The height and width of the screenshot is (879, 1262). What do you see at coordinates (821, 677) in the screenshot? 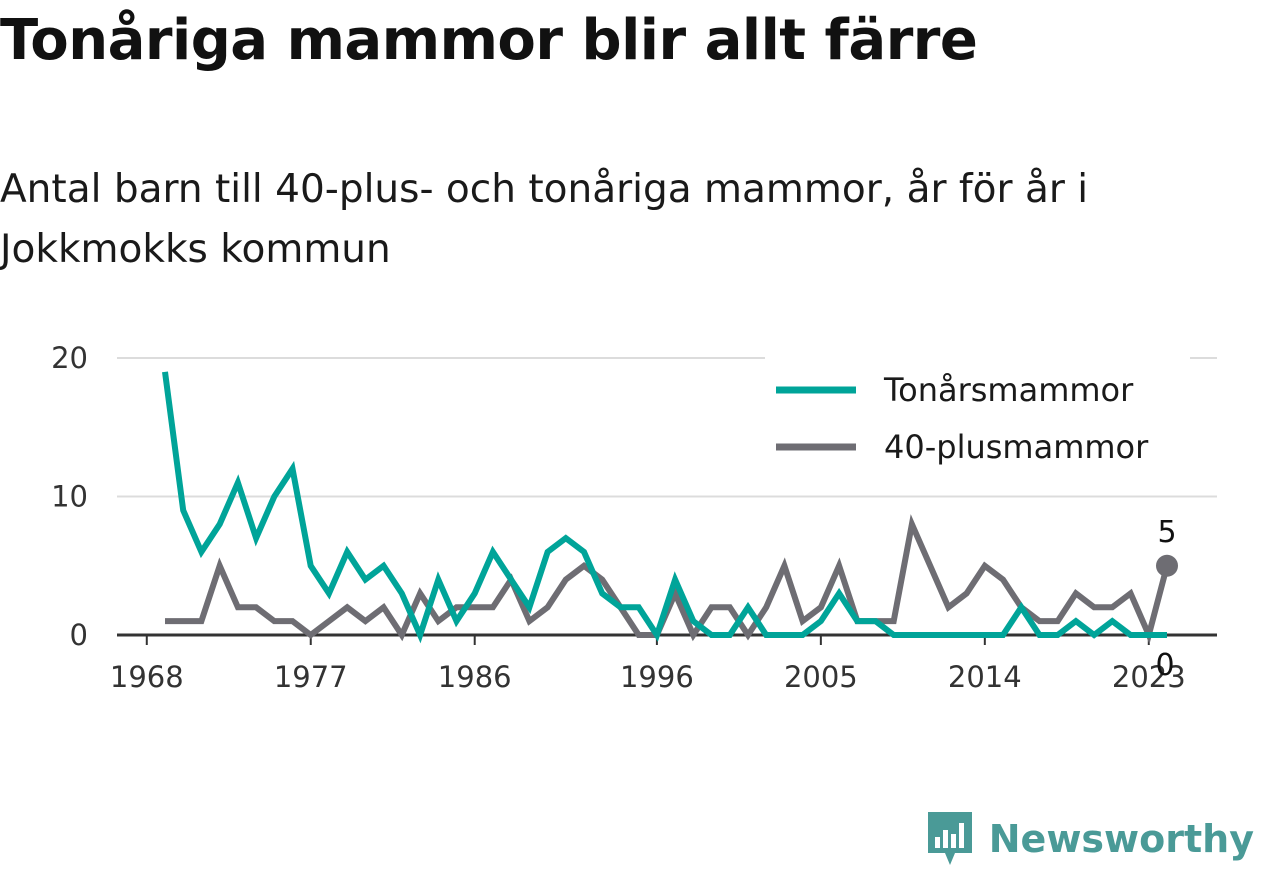
I see `x-tick-label: 2005` at bounding box center [821, 677].